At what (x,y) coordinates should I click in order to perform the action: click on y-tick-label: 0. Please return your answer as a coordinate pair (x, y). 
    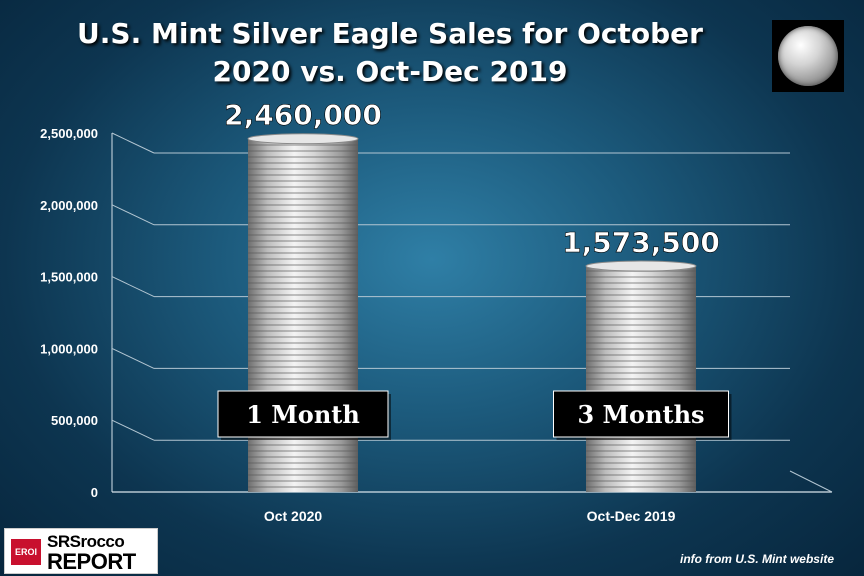
    Looking at the image, I should click on (94, 492).